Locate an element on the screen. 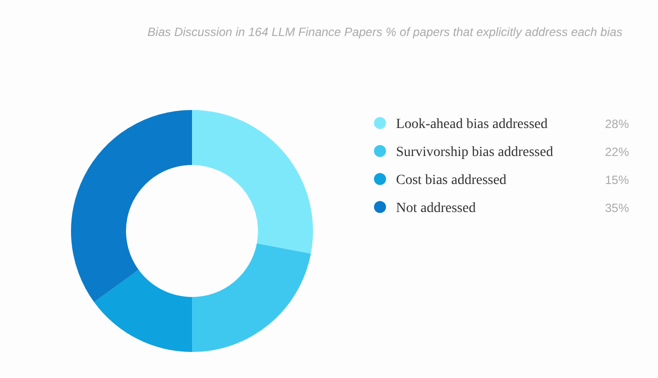  chart-title: Bias Discussion in 164 LLM Finance Papers % of papers that explicitly address each bias is located at coordinates (385, 32).